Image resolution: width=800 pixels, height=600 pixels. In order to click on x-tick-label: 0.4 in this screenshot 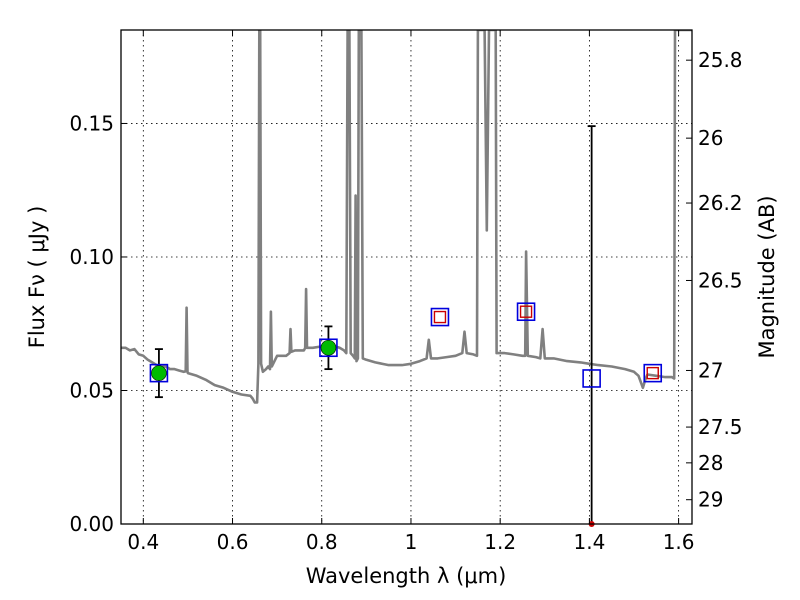, I will do `click(143, 542)`.